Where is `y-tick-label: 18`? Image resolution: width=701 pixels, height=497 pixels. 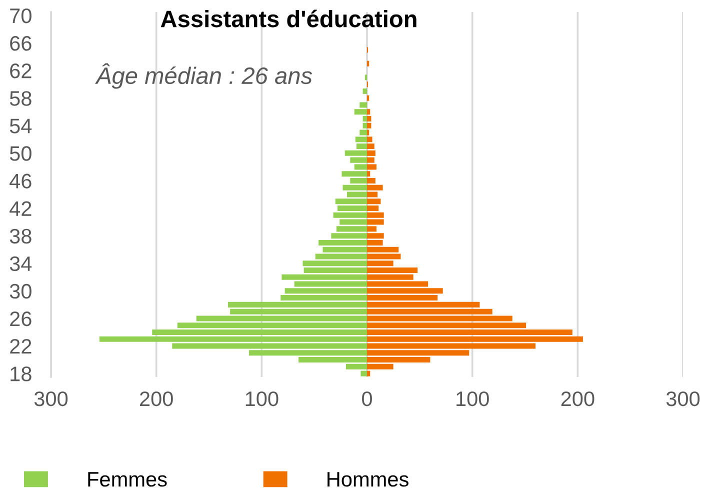 y-tick-label: 18 is located at coordinates (21, 374).